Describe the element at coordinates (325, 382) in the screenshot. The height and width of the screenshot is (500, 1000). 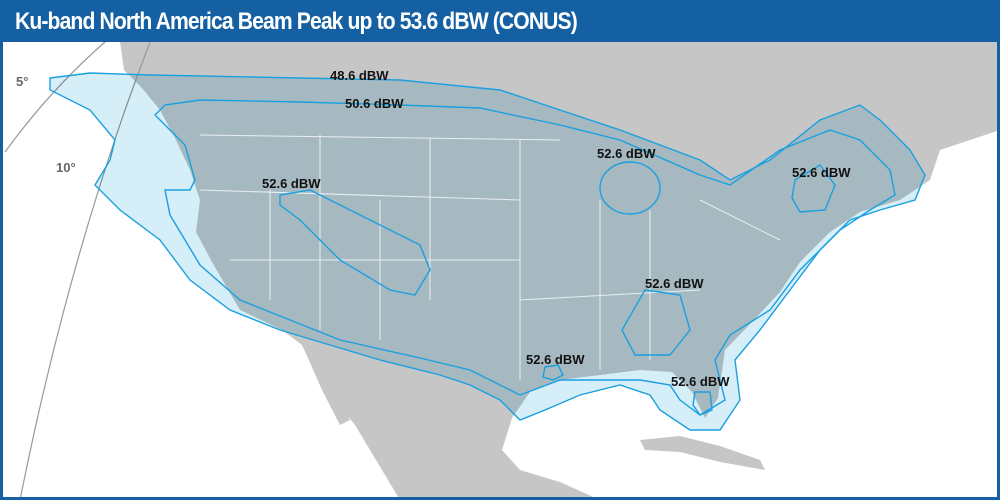
I see `baja-california` at that location.